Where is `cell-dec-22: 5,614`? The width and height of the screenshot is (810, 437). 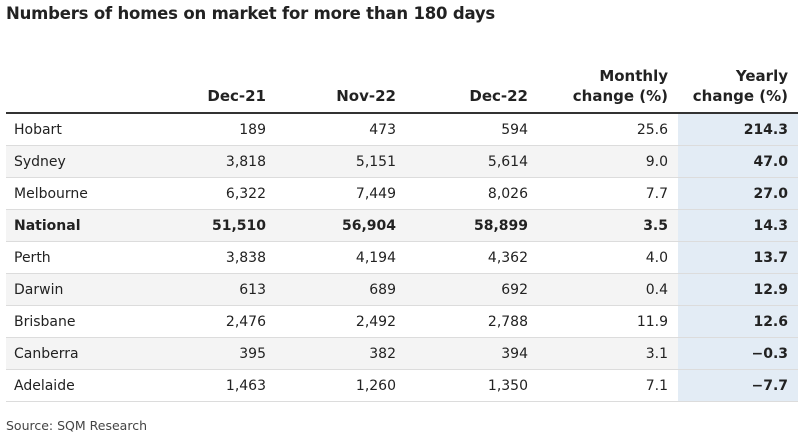
cell-dec-22: 5,614 is located at coordinates (472, 161).